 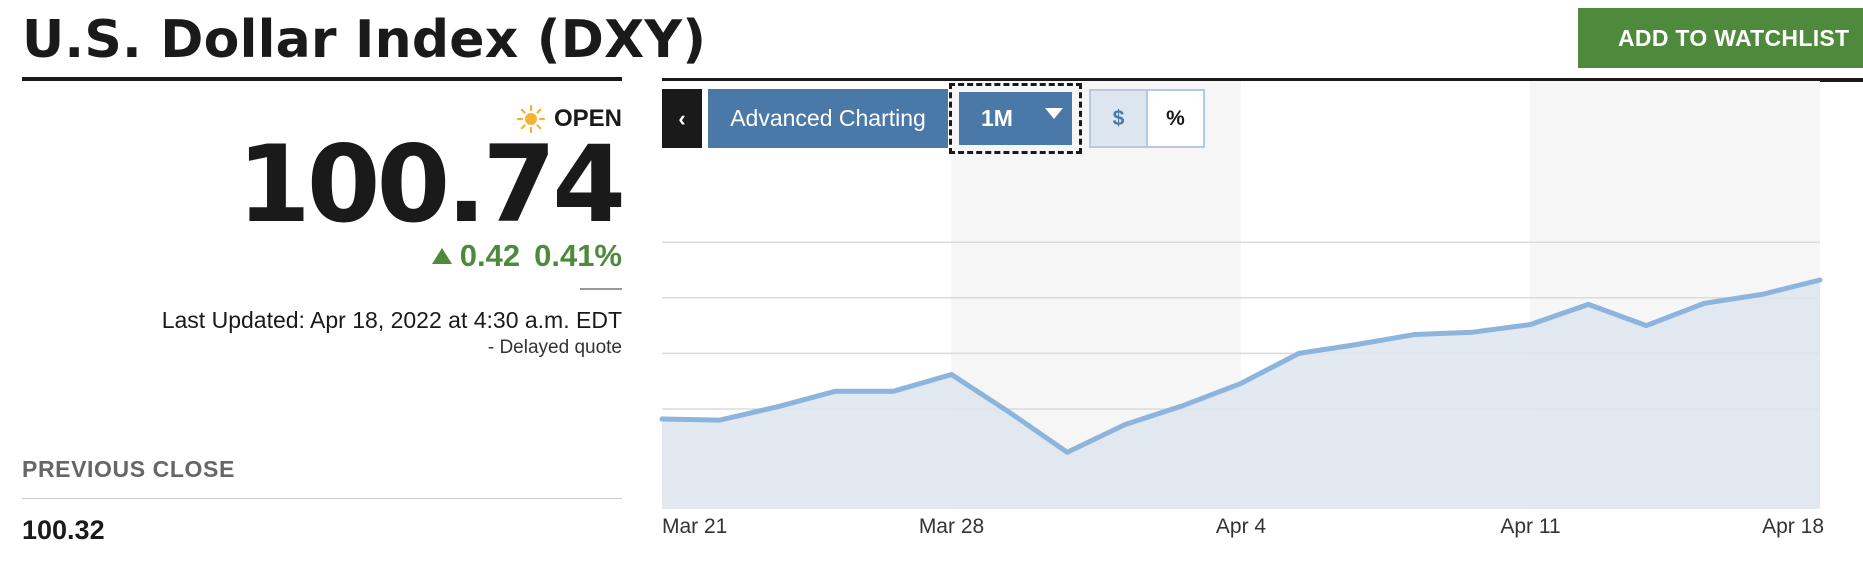 What do you see at coordinates (1015, 118) in the screenshot?
I see `range-dropdown-focus: 1M` at bounding box center [1015, 118].